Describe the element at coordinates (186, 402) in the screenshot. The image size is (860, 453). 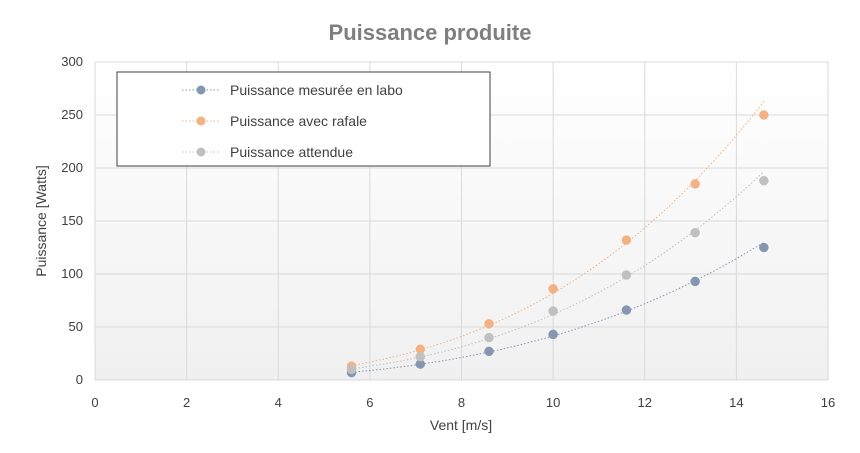
I see `x-tick-label: 2` at that location.